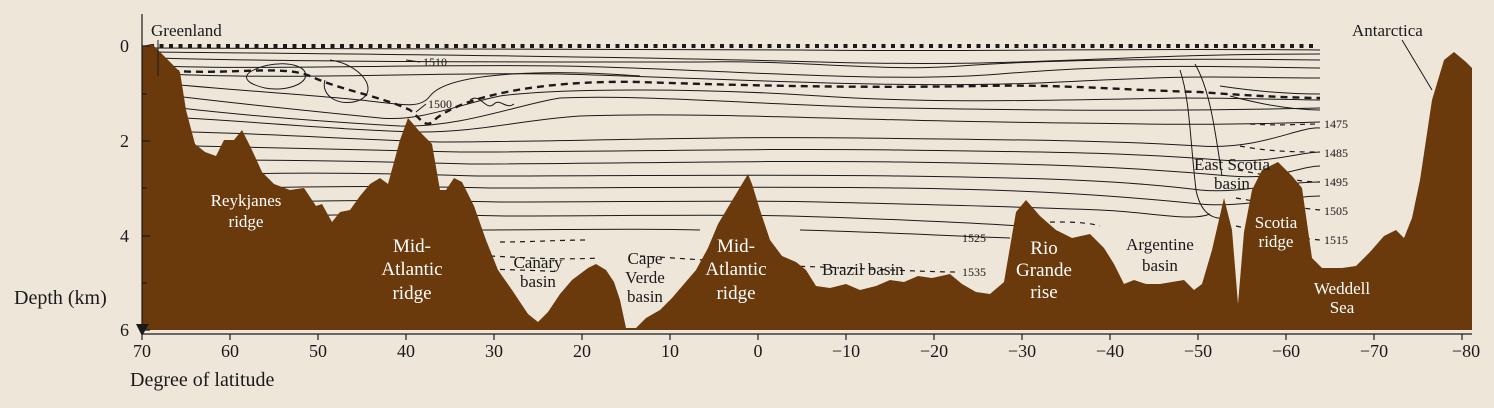 The width and height of the screenshot is (1494, 408). Describe the element at coordinates (230, 351) in the screenshot. I see `x-tick-label: 60` at that location.